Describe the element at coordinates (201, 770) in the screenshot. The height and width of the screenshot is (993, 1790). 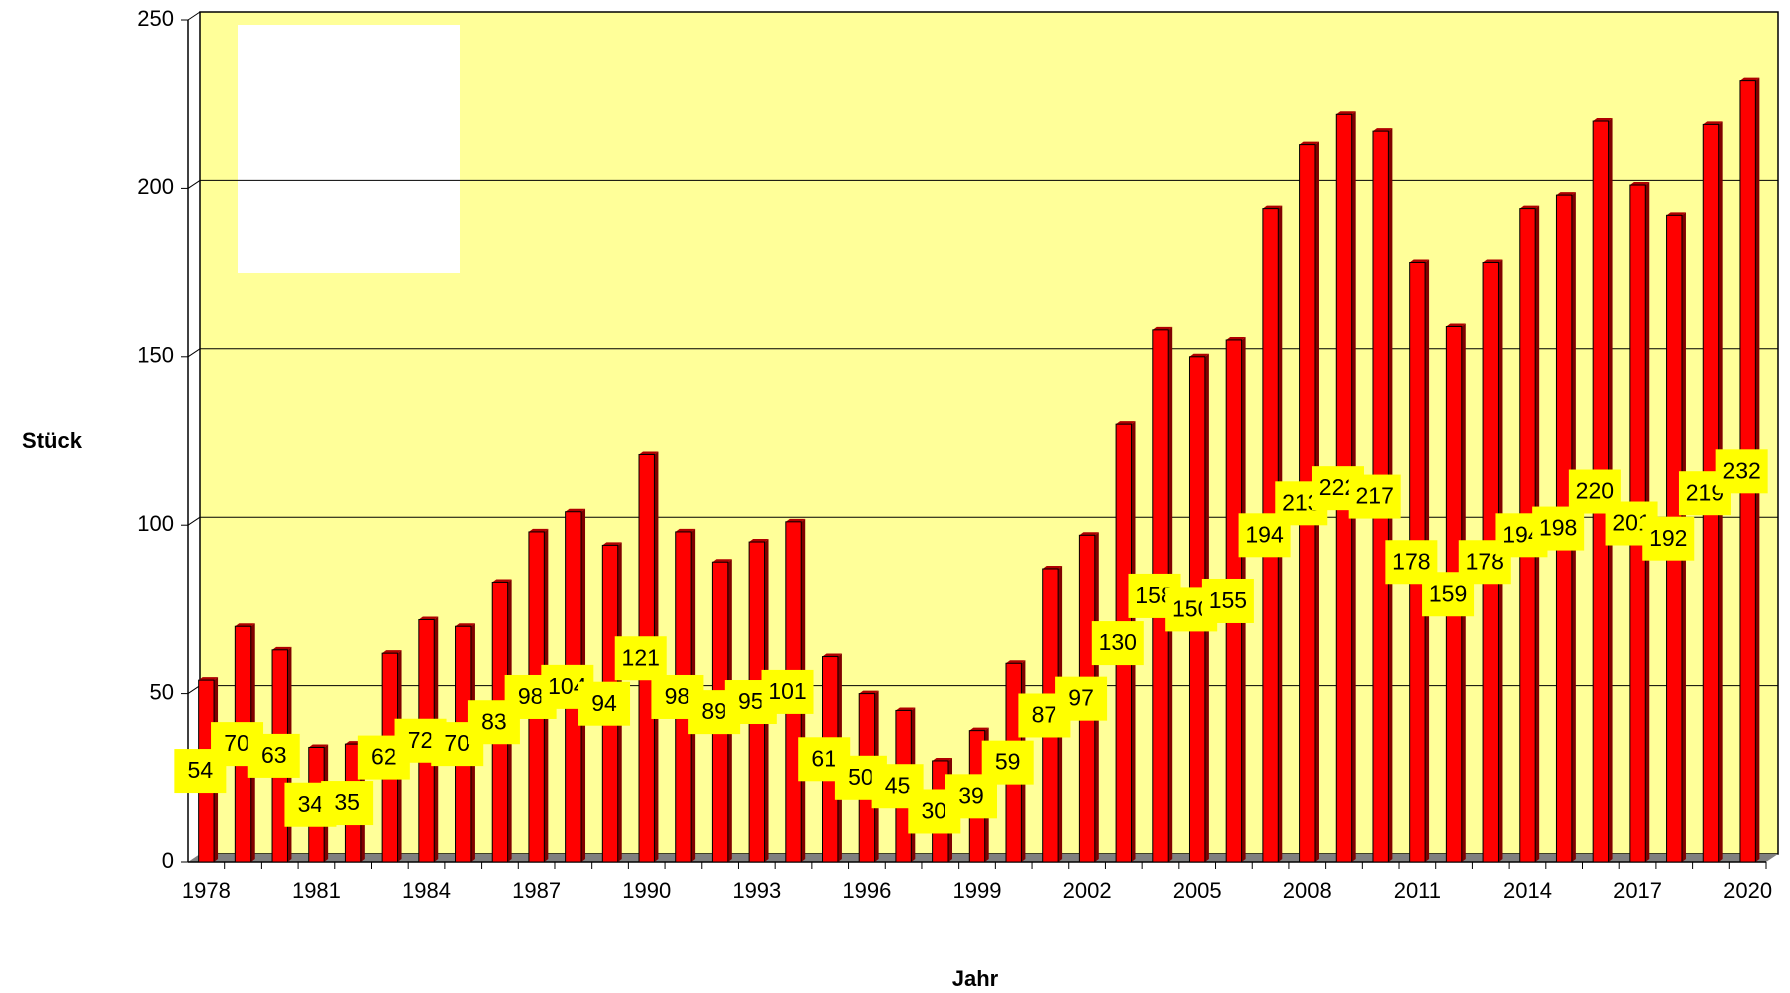
I see `value-label: 54` at that location.